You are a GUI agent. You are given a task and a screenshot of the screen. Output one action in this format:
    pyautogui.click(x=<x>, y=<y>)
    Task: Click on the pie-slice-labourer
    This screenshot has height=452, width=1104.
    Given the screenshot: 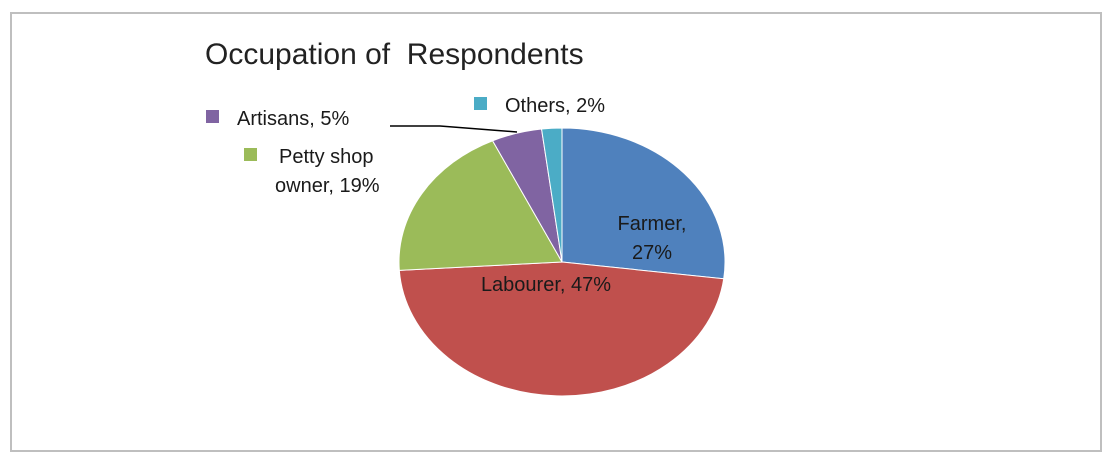 What is the action you would take?
    pyautogui.click(x=561, y=329)
    